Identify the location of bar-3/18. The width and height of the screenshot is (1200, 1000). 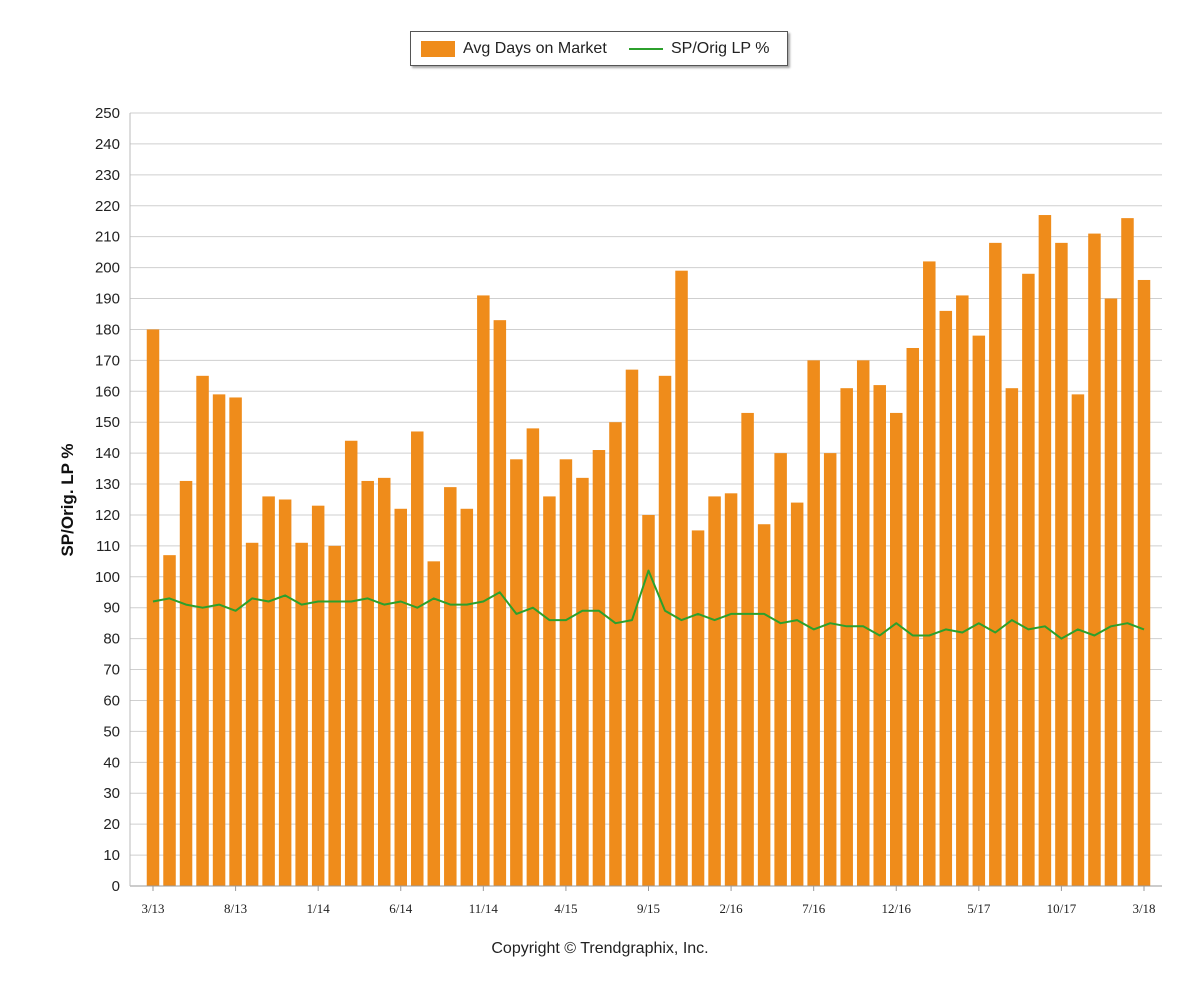
(1144, 582).